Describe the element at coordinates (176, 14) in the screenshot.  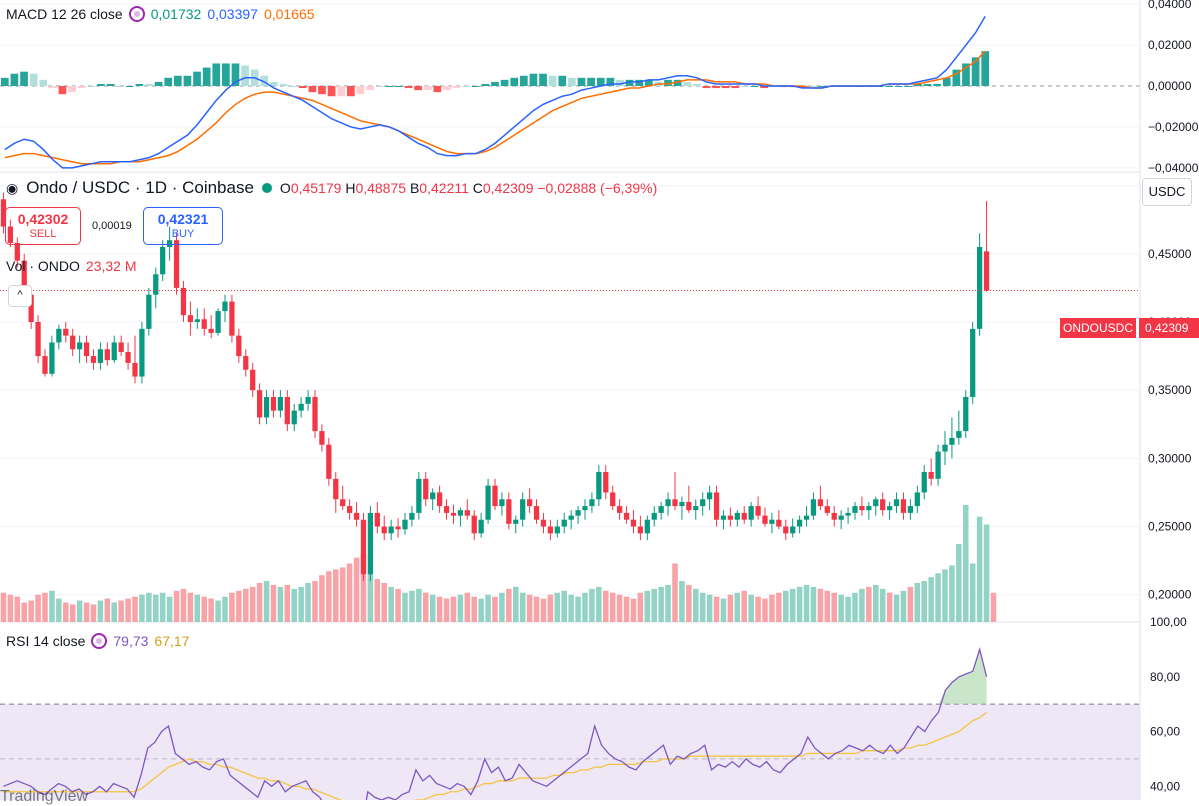
I see `macd-hist-value: 0,01732` at that location.